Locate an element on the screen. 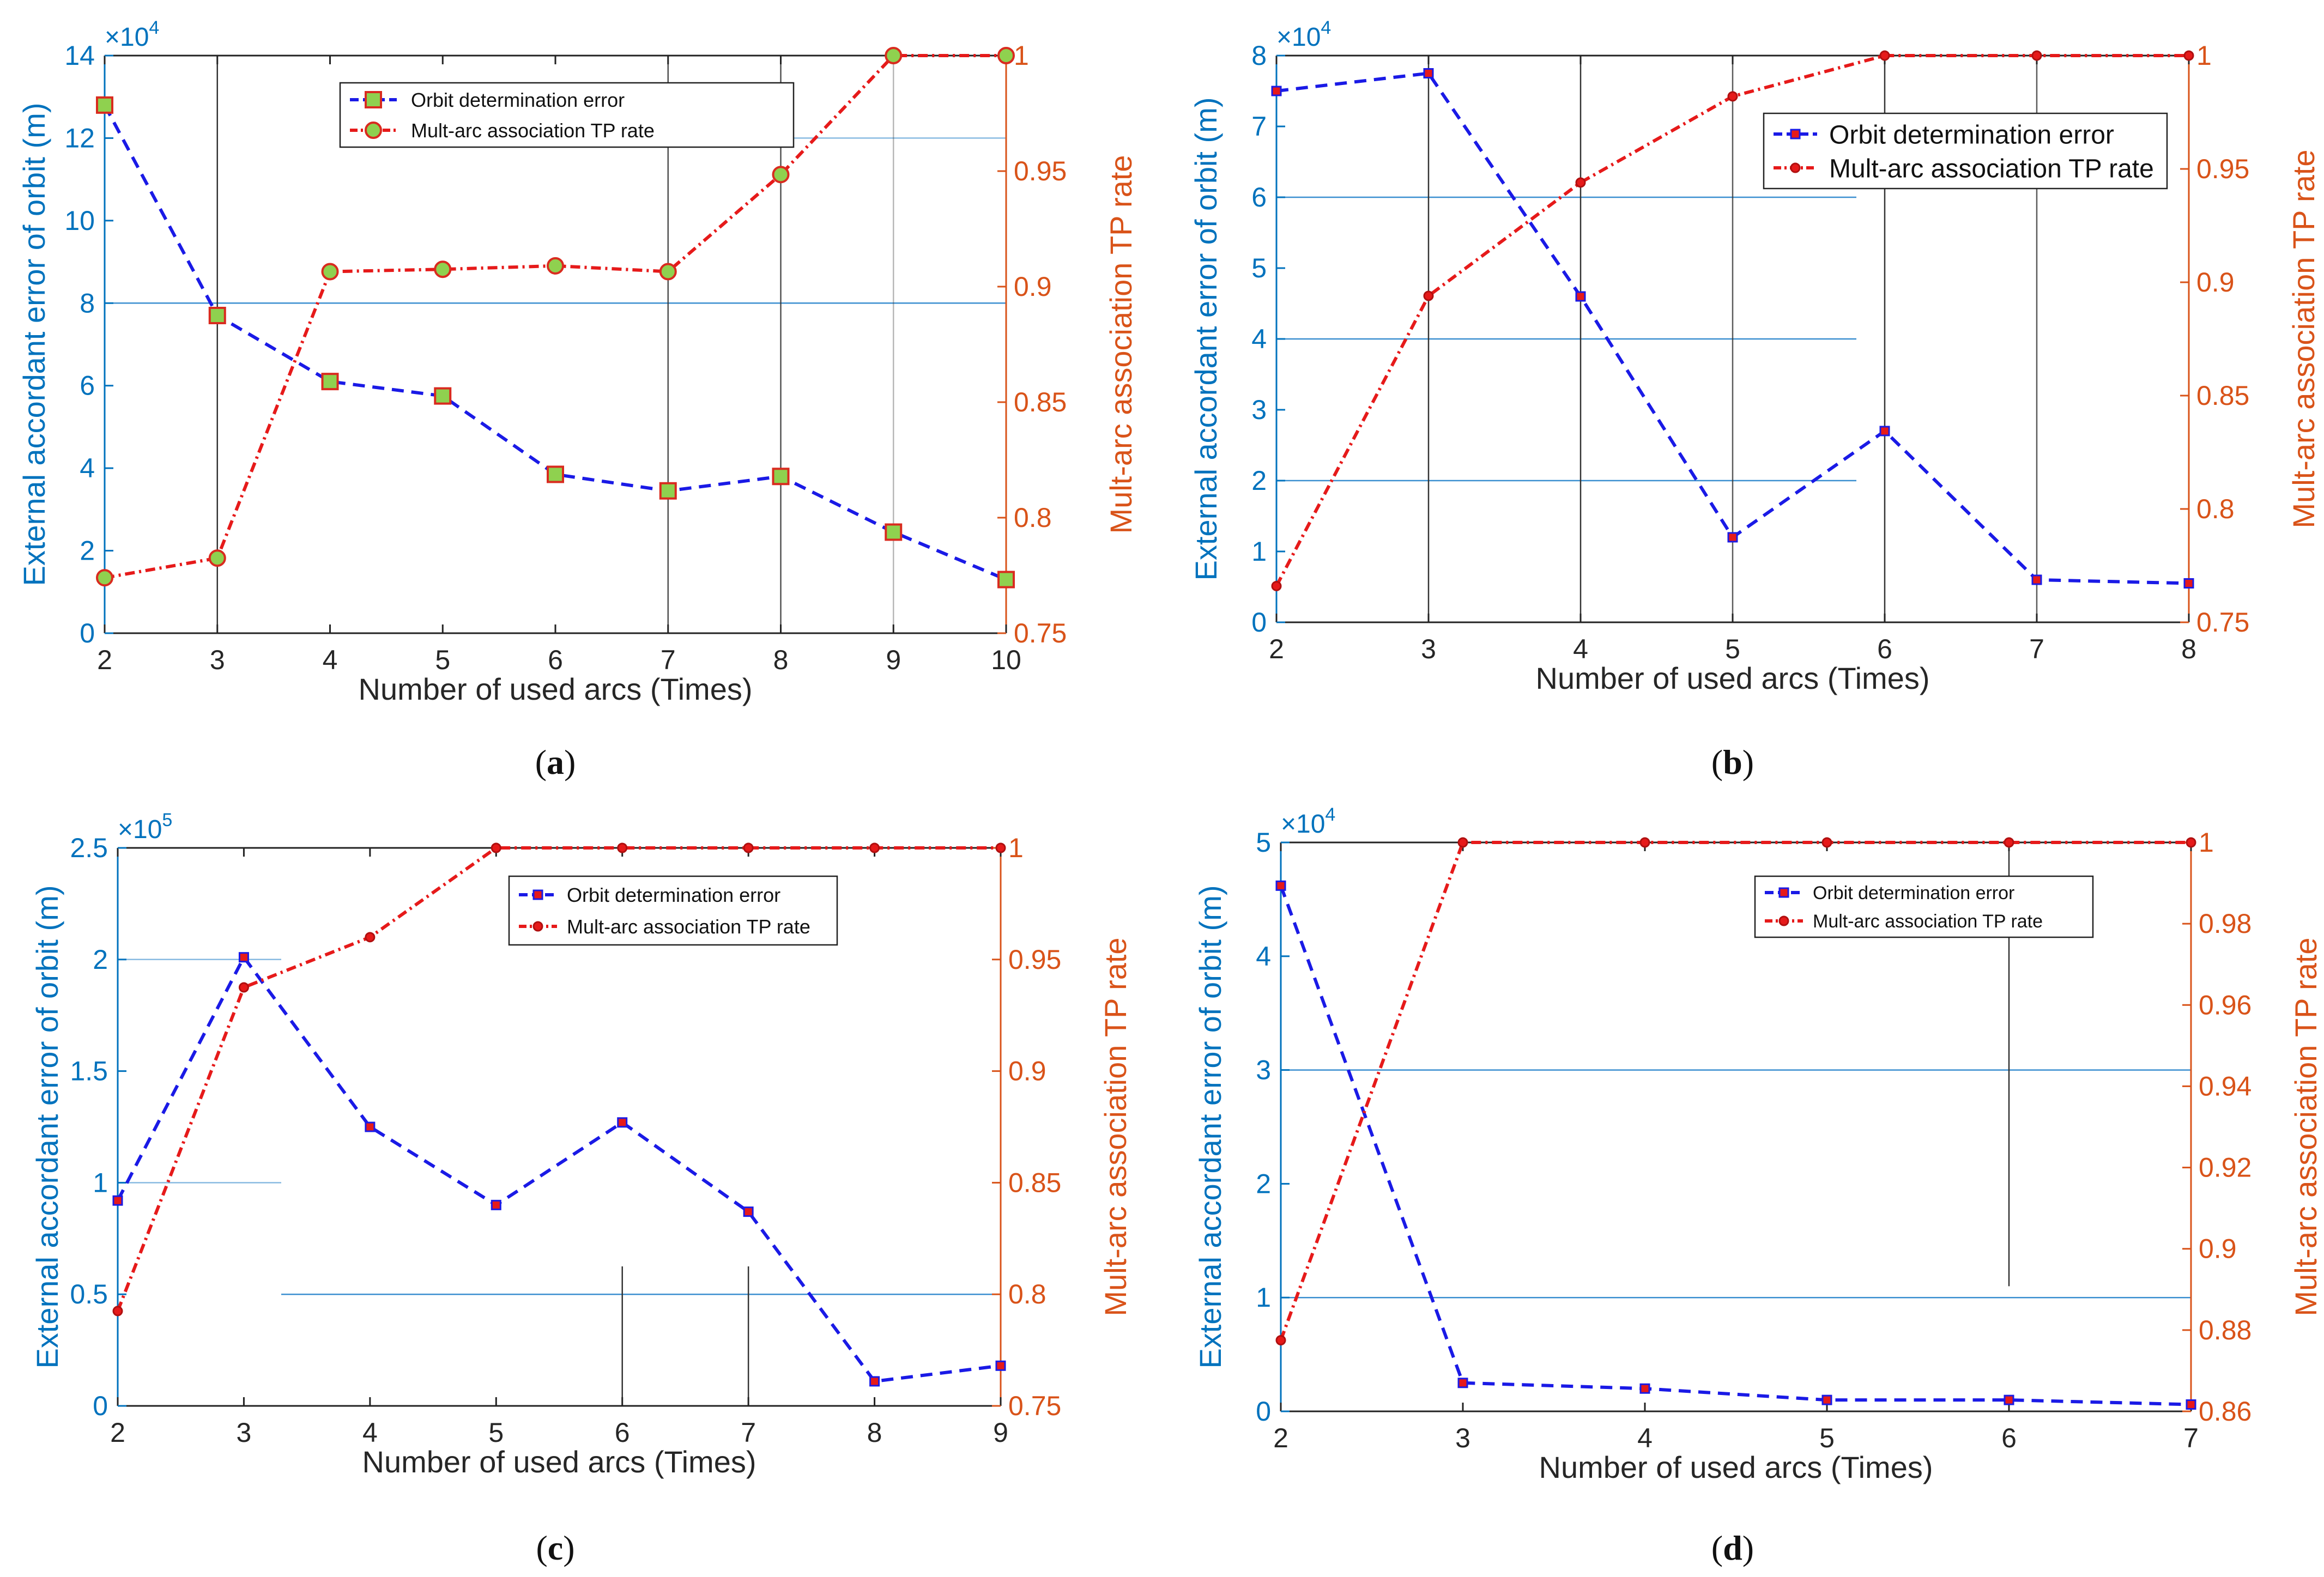 This screenshot has height=1577, width=2324. caption-letter: c is located at coordinates (556, 1548).